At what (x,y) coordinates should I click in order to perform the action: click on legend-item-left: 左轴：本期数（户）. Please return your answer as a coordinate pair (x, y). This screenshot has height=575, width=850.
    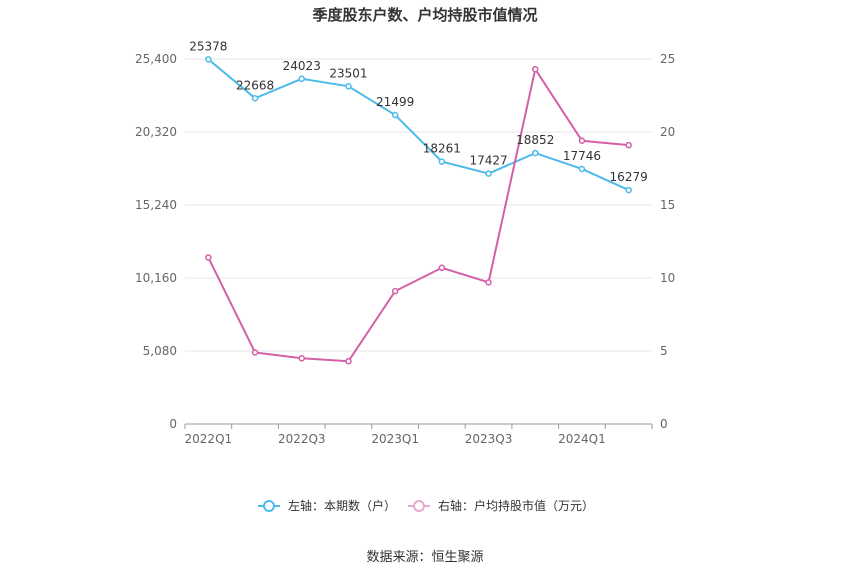
    Looking at the image, I should click on (327, 505).